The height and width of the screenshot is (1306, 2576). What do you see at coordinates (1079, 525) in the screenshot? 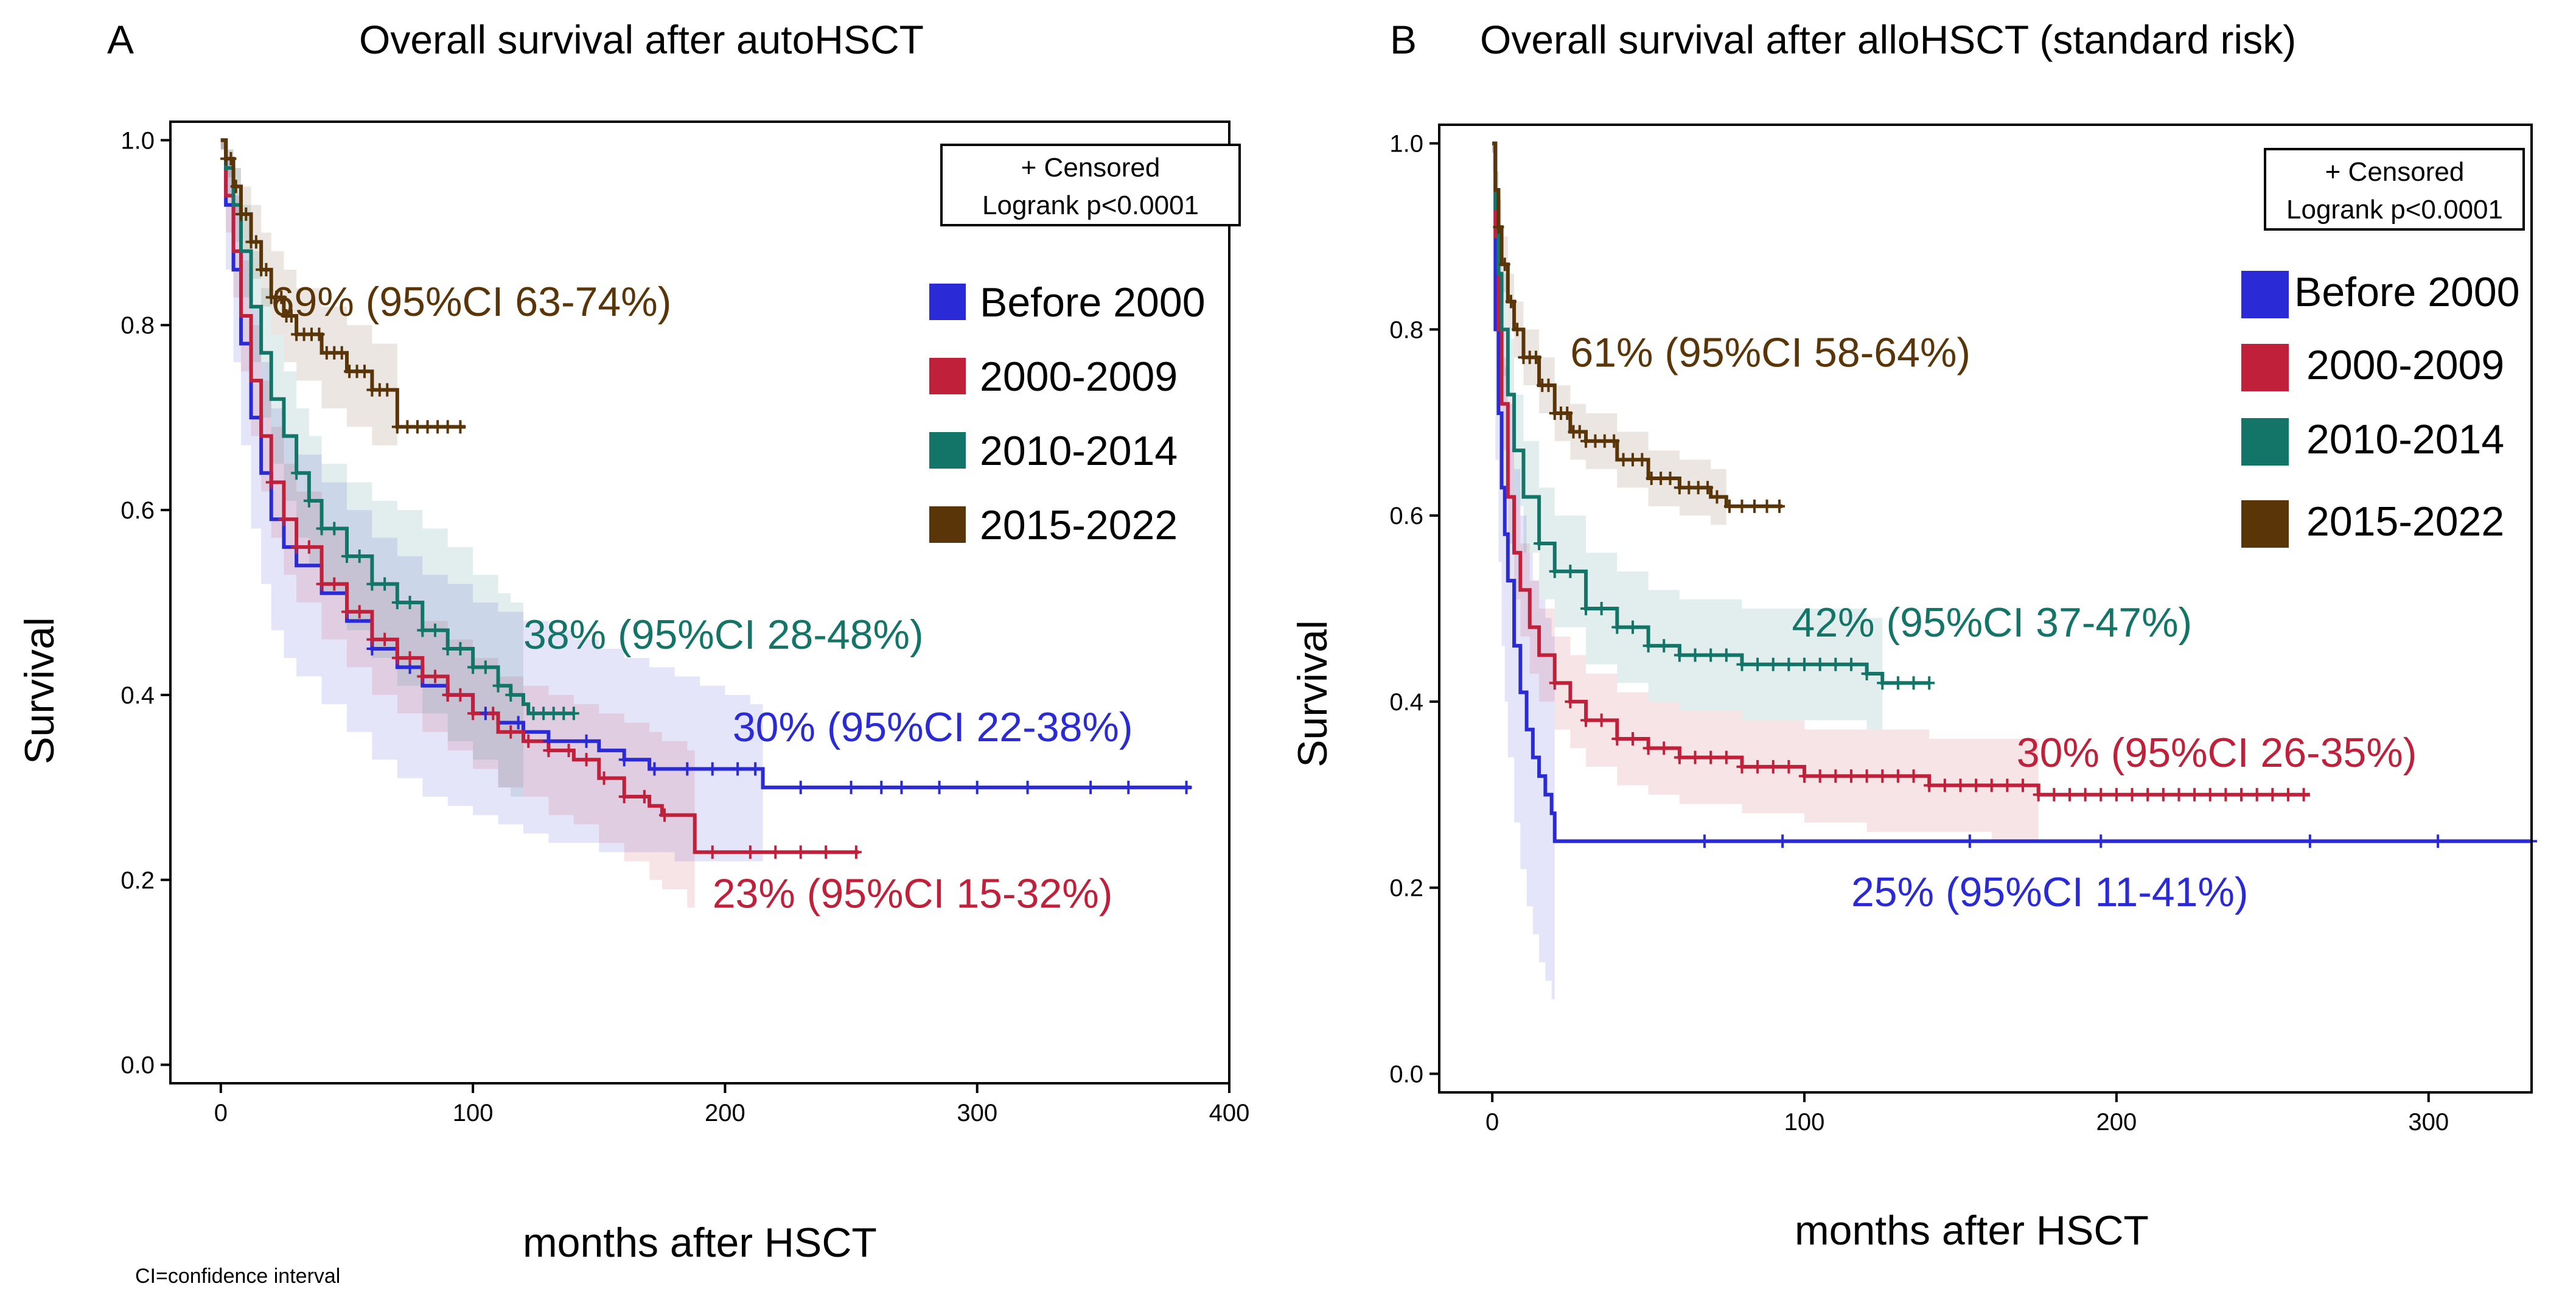
I see `panel-a-legend-label-2015-2022: 2015-2022` at bounding box center [1079, 525].